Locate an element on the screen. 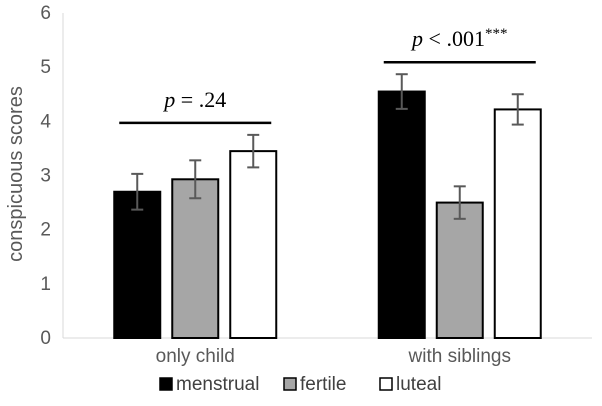 Image resolution: width=602 pixels, height=406 pixels. legend-item-menstrual: menstrual is located at coordinates (209, 384).